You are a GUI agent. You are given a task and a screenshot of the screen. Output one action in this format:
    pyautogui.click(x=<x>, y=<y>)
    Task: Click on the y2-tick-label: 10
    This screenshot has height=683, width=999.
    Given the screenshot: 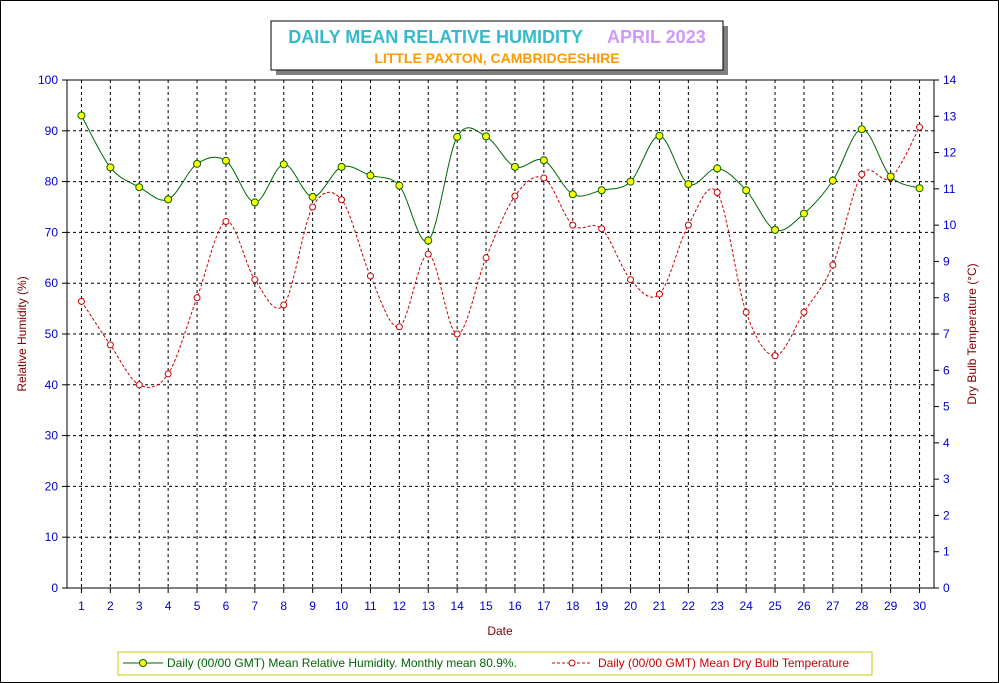 What is the action you would take?
    pyautogui.click(x=950, y=225)
    